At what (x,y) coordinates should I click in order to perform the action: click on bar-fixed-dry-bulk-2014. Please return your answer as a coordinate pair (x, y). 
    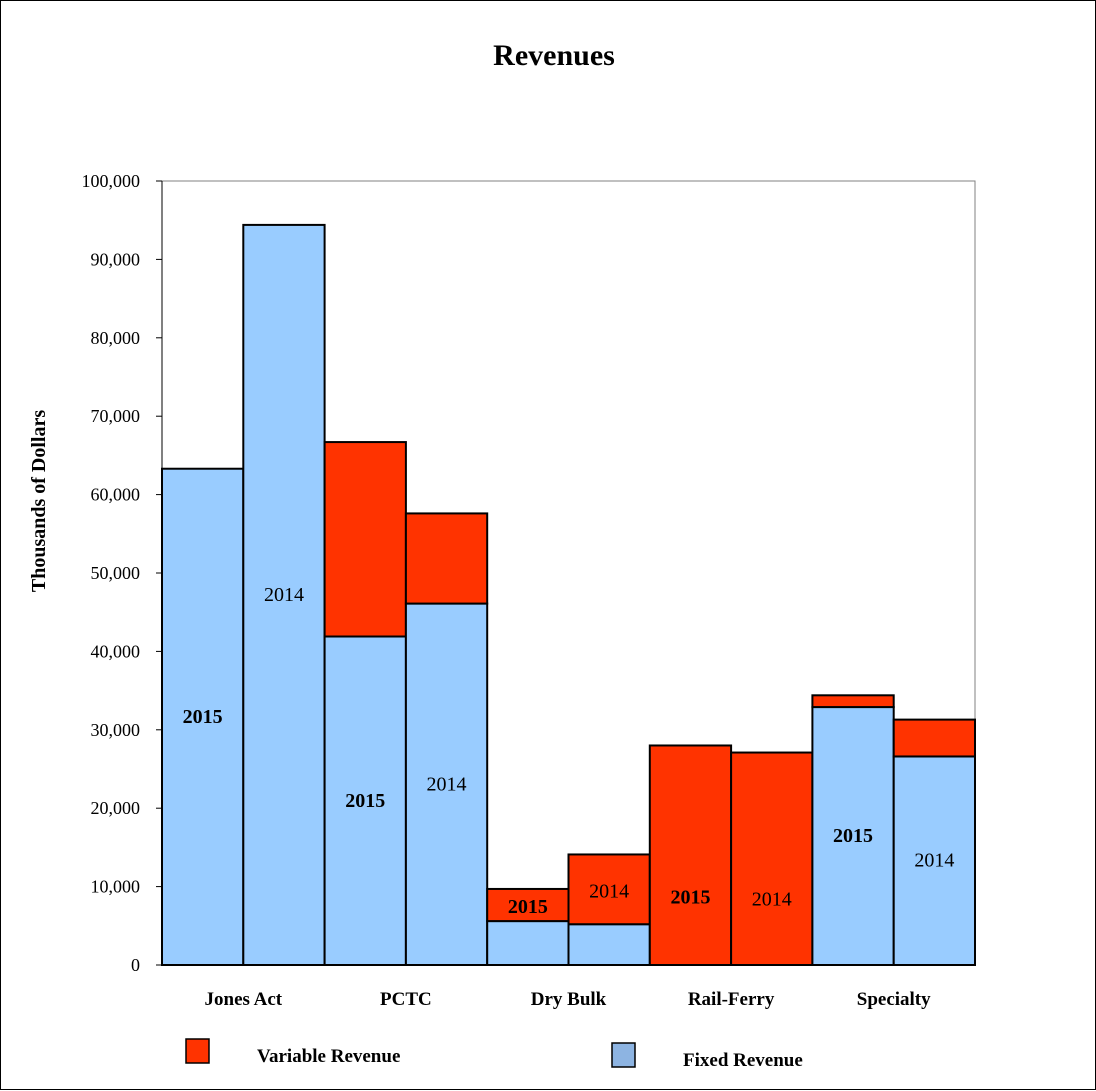
    Looking at the image, I should click on (609, 944).